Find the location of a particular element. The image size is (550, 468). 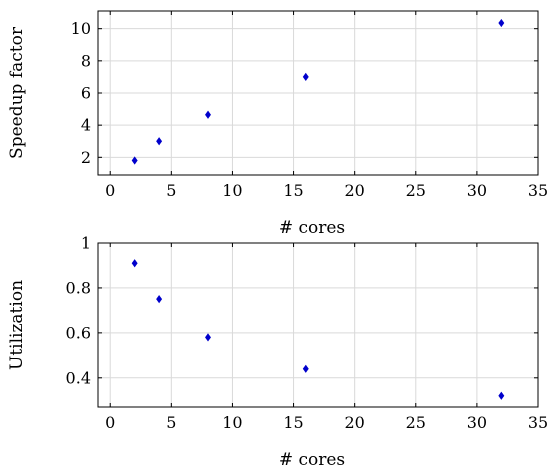

y-tick-label: 6 is located at coordinates (86, 93).